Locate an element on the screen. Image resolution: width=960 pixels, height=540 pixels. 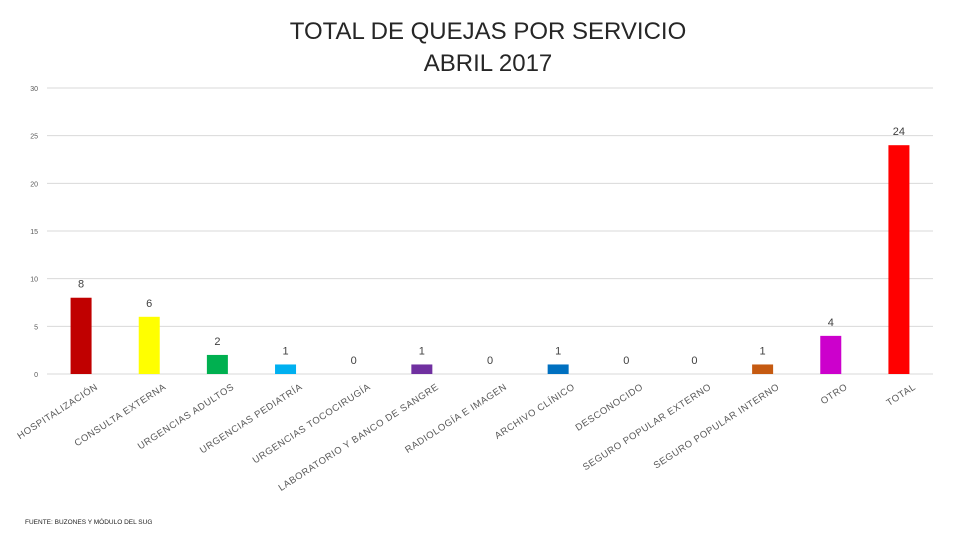
data-label: 4 is located at coordinates (831, 323).